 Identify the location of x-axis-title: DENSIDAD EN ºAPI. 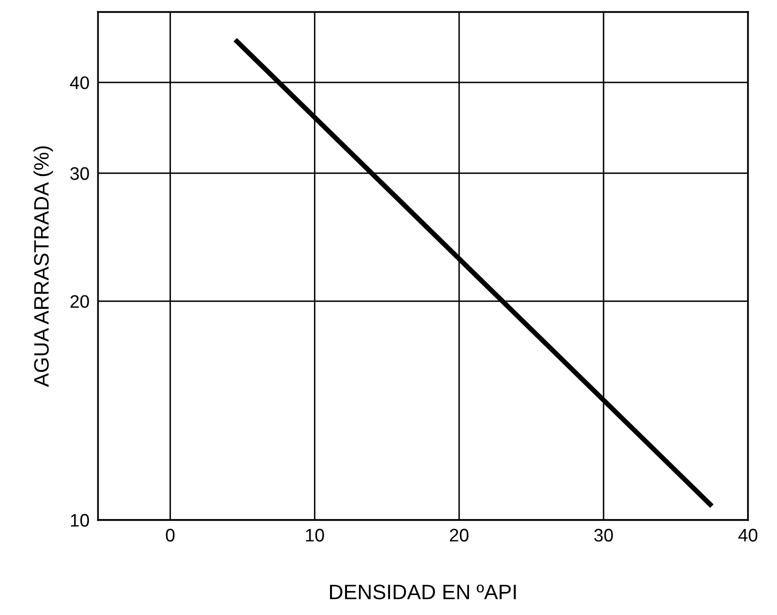
(423, 592).